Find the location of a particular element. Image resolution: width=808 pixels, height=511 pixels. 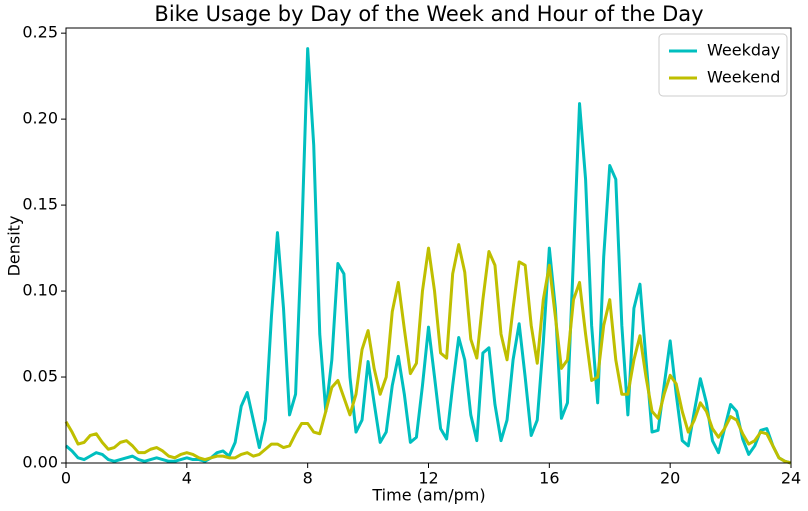

y-tick-label: 0.00 is located at coordinates (40, 462).